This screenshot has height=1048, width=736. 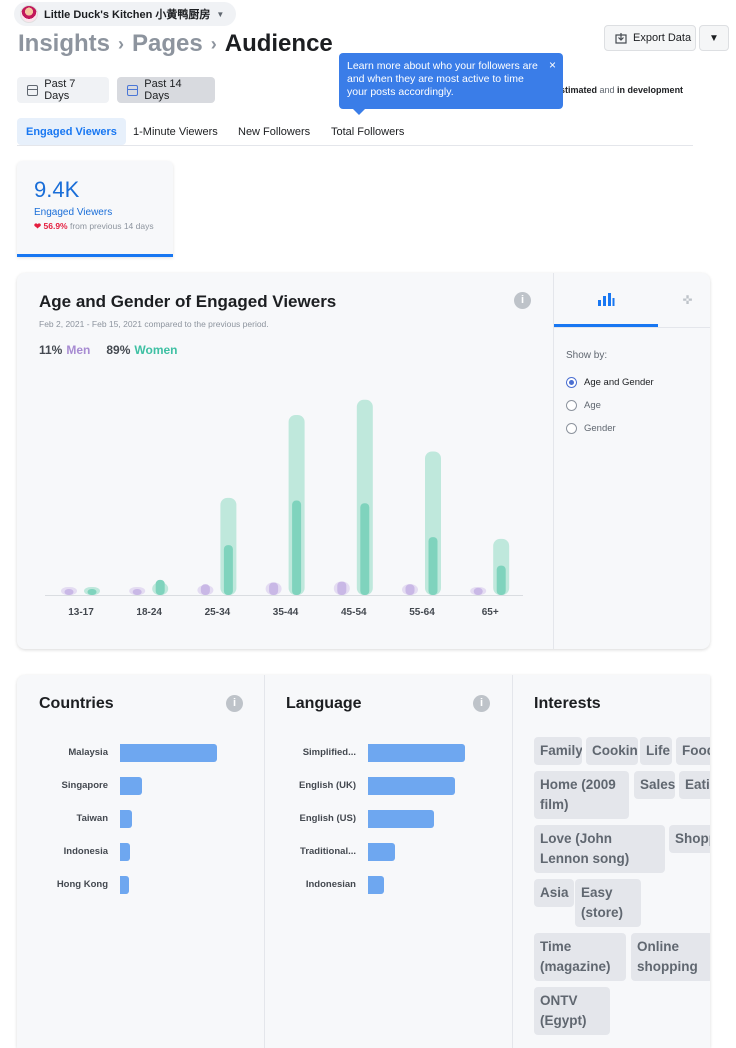 I want to click on radio-icon, so click(x=571, y=382).